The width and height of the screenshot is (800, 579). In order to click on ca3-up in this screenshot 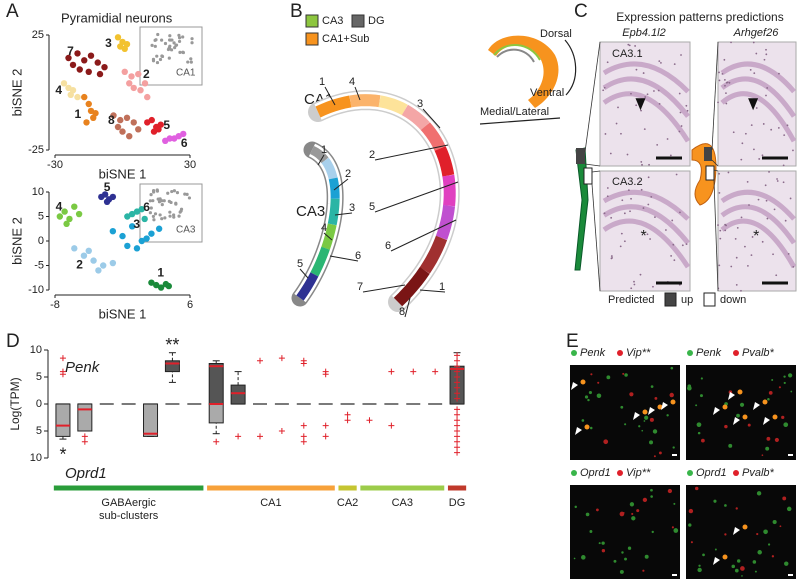, I will do `click(580, 156)`.